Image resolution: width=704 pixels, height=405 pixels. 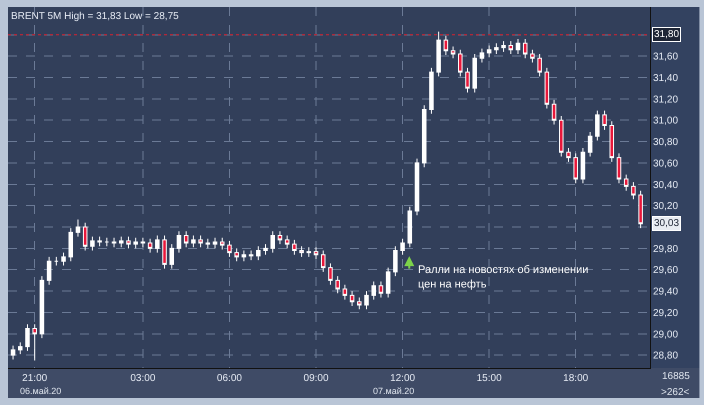 What do you see at coordinates (665, 185) in the screenshot?
I see `y-tick-label: 30,40` at bounding box center [665, 185].